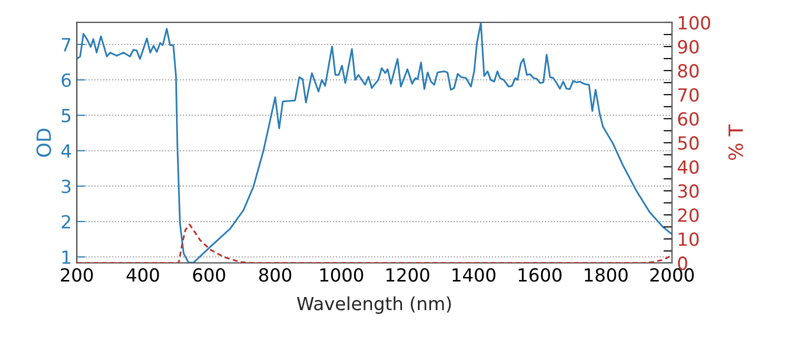  I want to click on y2-tick-label: 90, so click(688, 47).